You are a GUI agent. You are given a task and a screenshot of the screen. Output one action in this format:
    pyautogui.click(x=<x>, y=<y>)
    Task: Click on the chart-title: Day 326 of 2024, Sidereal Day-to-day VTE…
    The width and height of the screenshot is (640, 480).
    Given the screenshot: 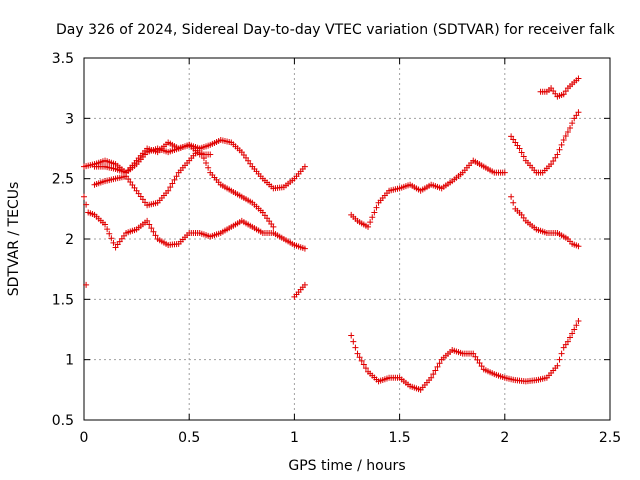 What is the action you would take?
    pyautogui.click(x=336, y=30)
    